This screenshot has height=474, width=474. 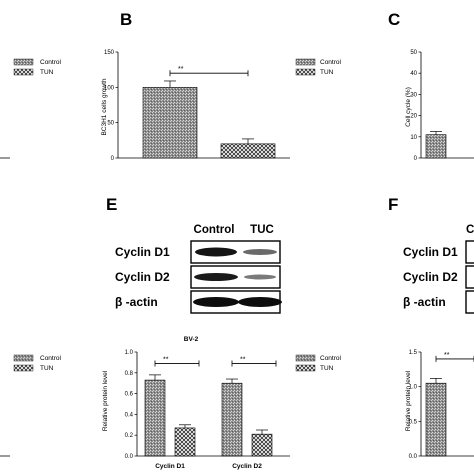 What do you see at coordinates (136, 302) in the screenshot?
I see `blot-e-row-label-beta-actin: β -actin` at bounding box center [136, 302].